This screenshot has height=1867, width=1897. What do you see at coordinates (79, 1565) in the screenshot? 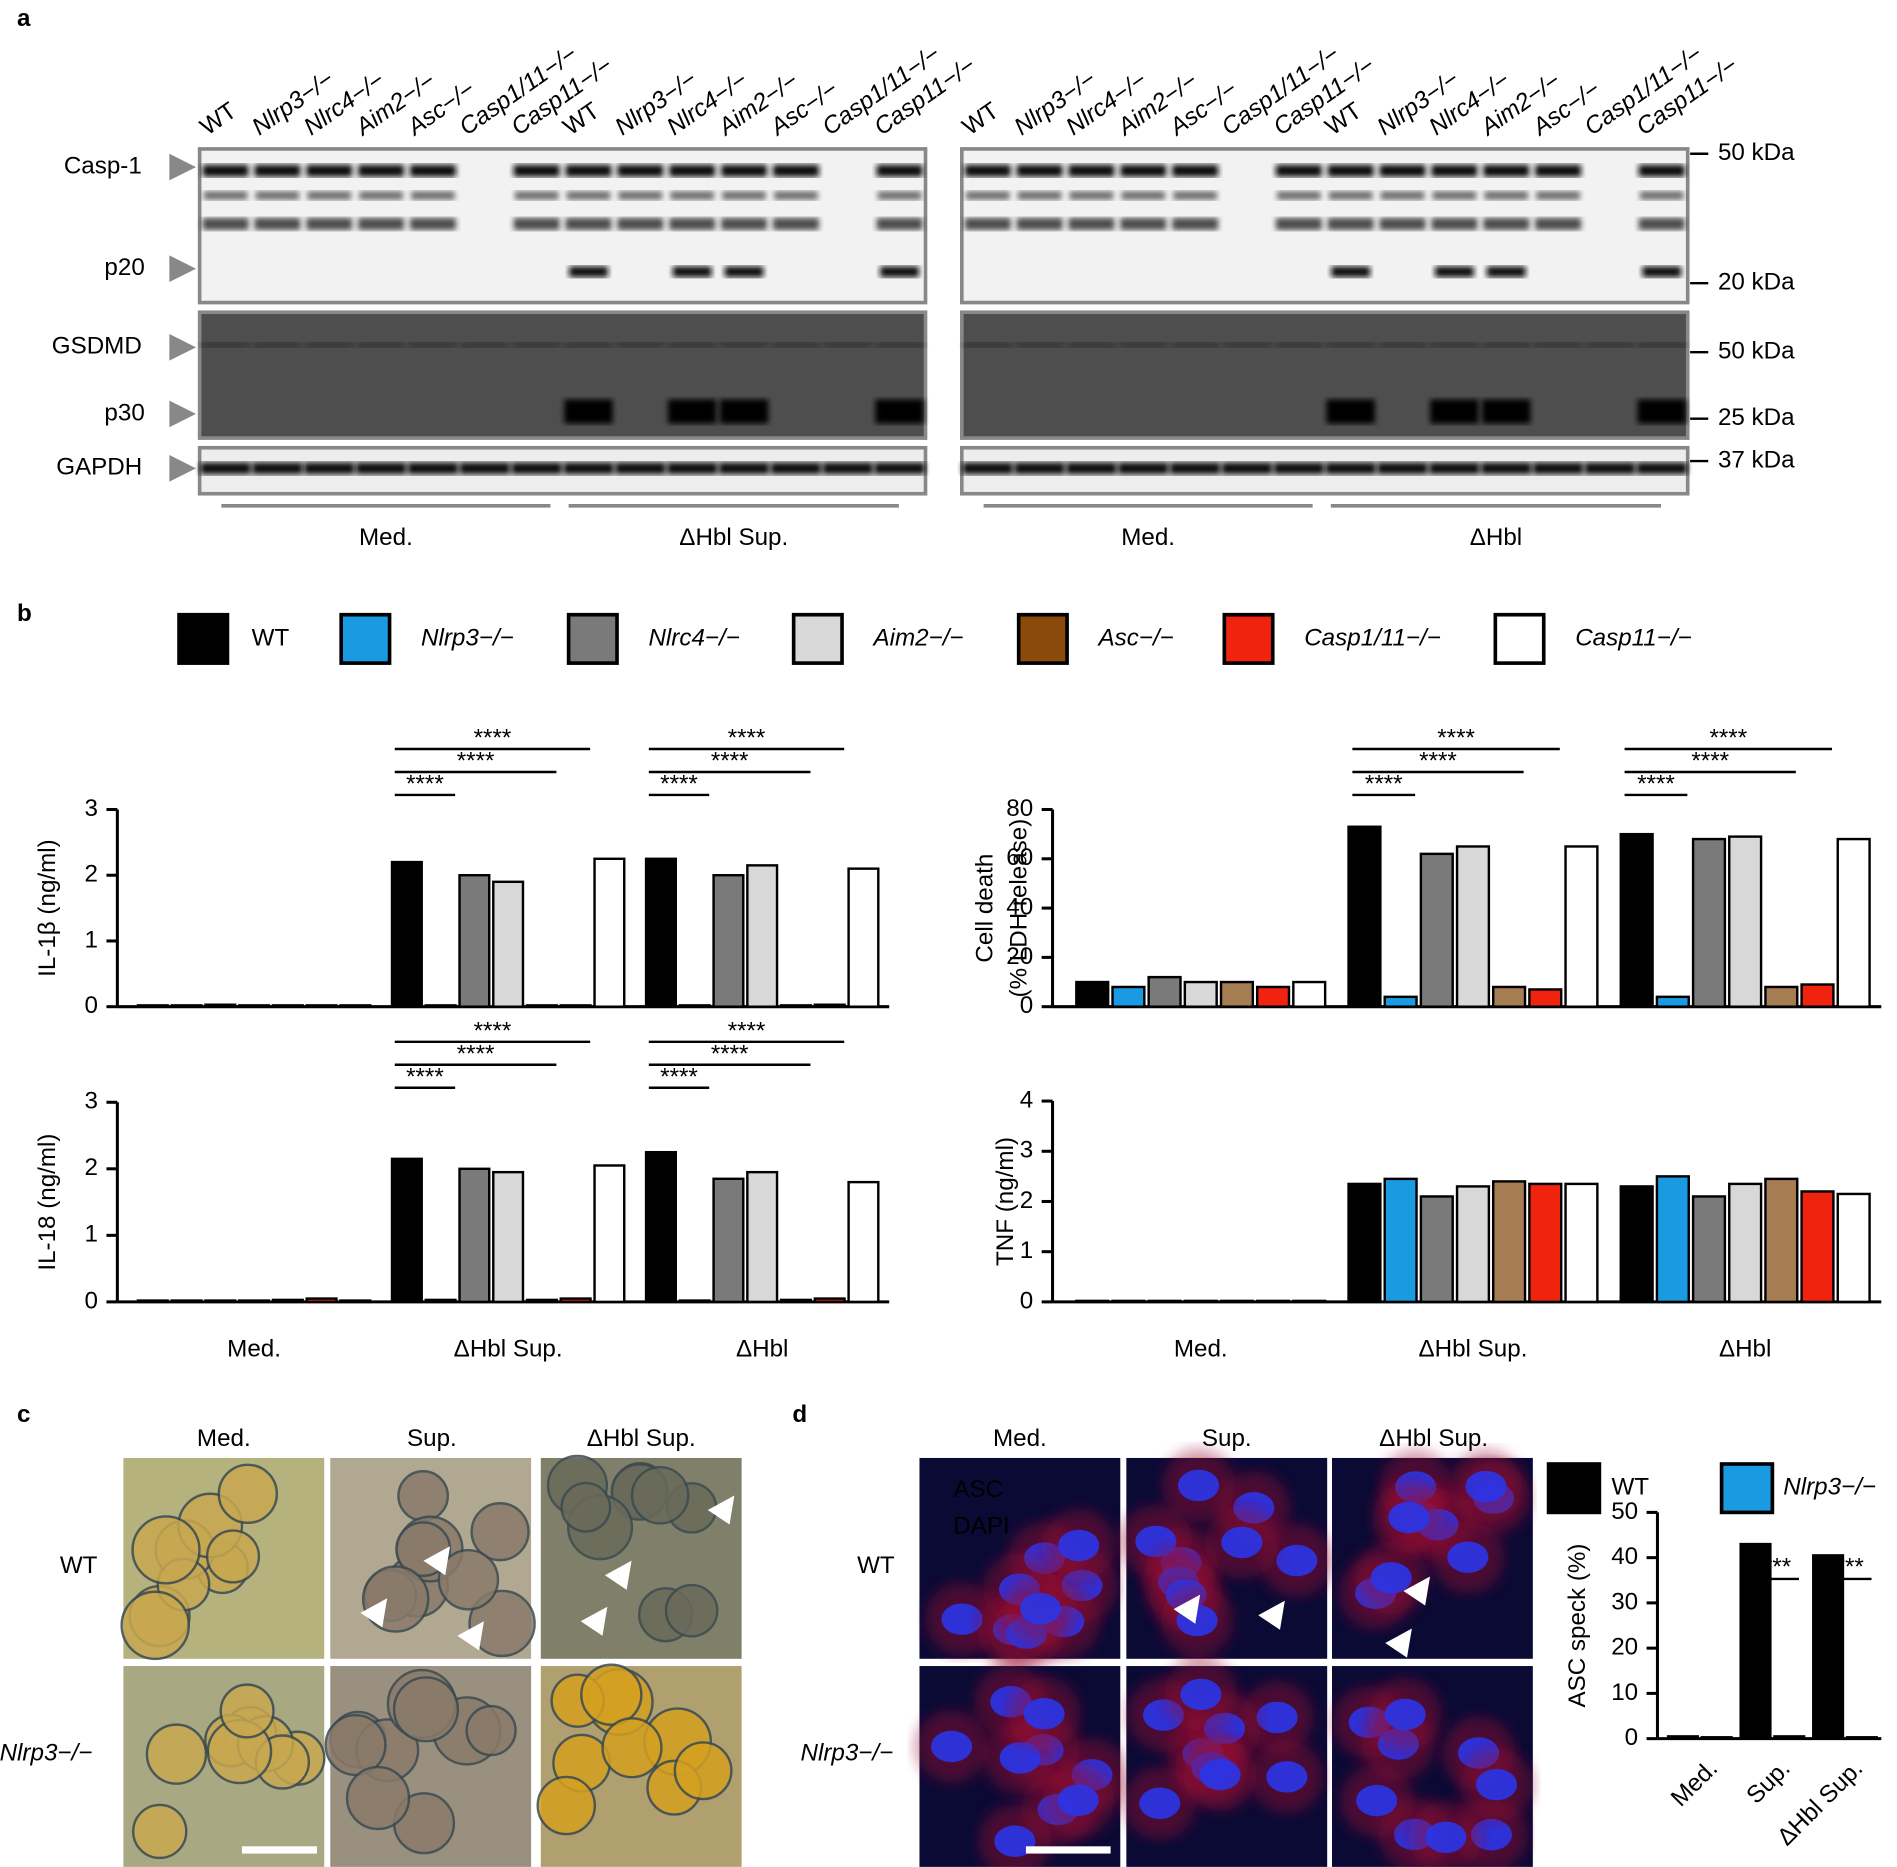
I see `row-label: WT` at bounding box center [79, 1565].